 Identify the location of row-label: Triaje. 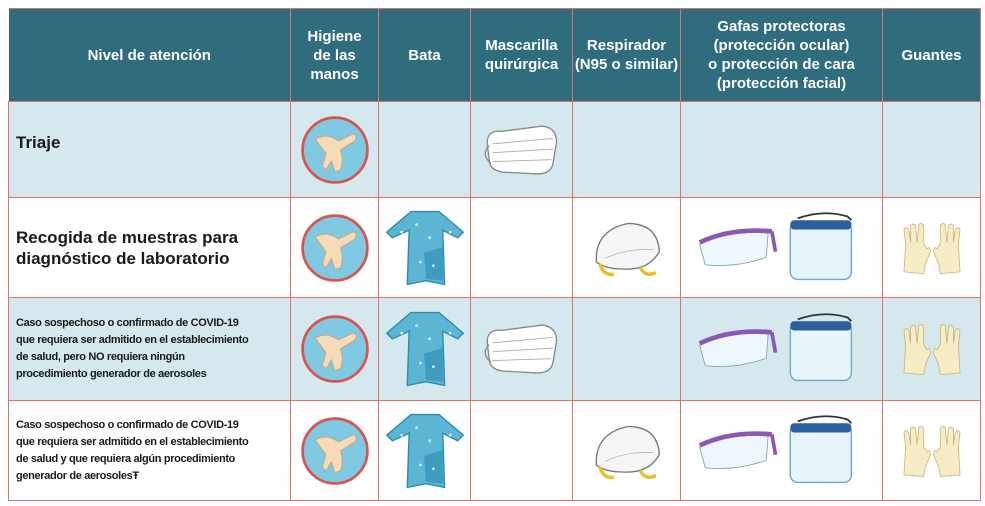
(149, 149).